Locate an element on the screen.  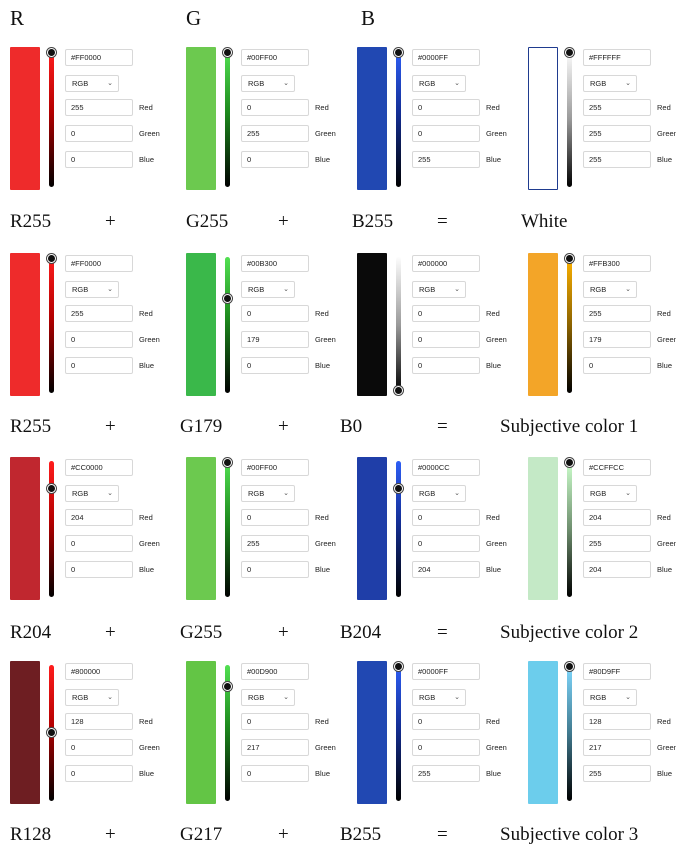
hex-input: #FF0000 is located at coordinates (99, 57).